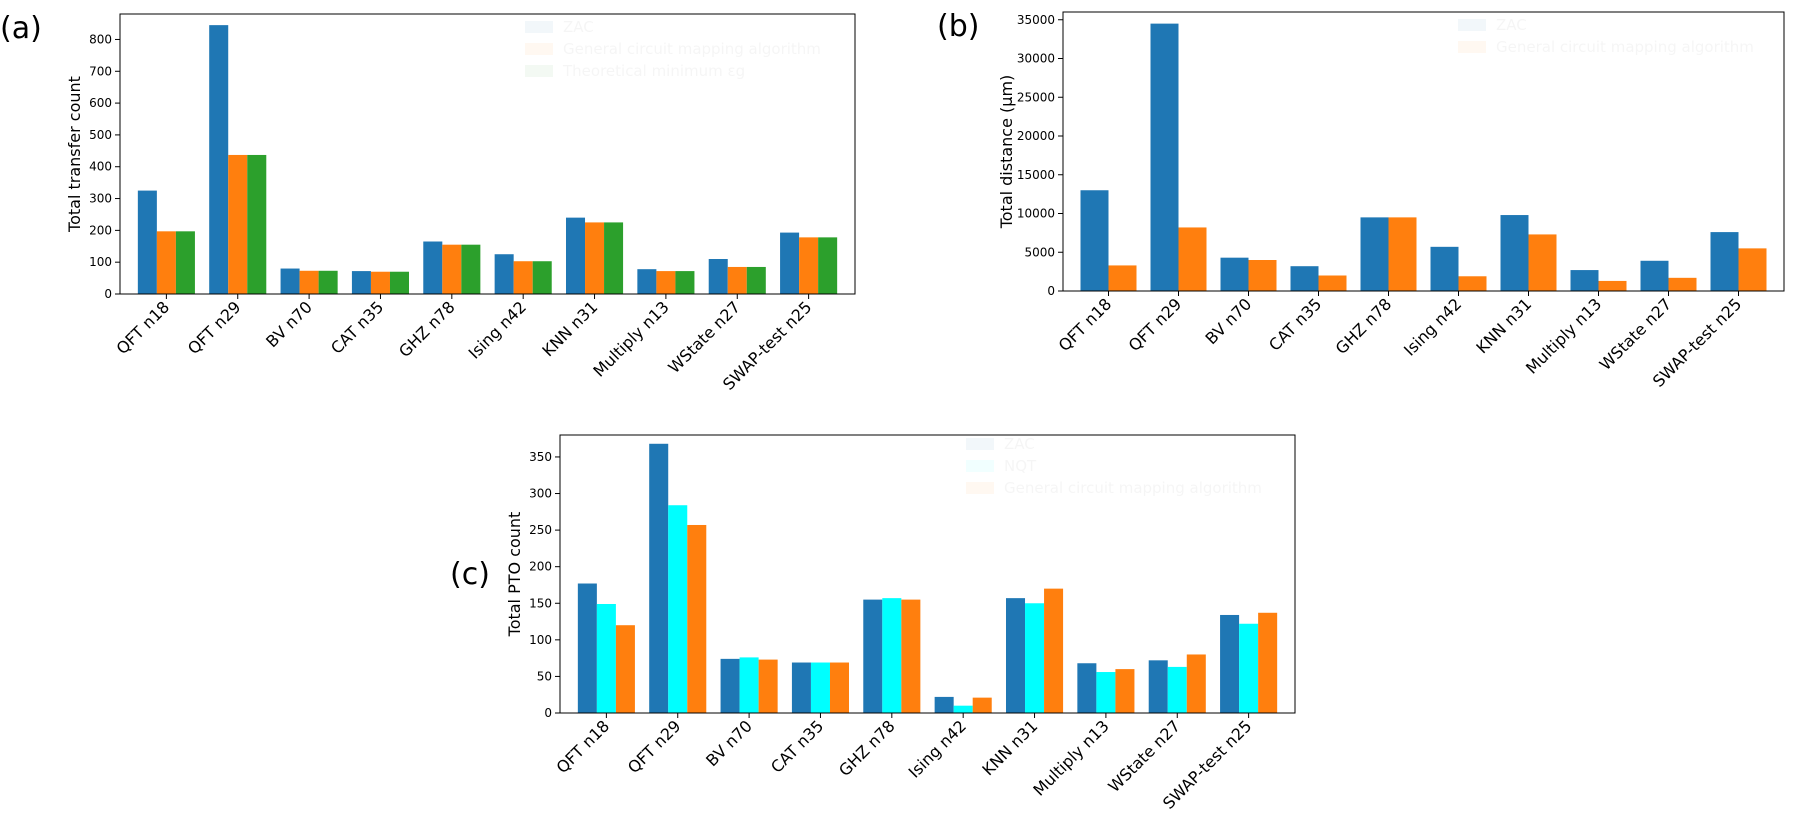 The height and width of the screenshot is (826, 1796). Describe the element at coordinates (867, 748) in the screenshot. I see `chart-c-category-label: GHZ n78` at that location.